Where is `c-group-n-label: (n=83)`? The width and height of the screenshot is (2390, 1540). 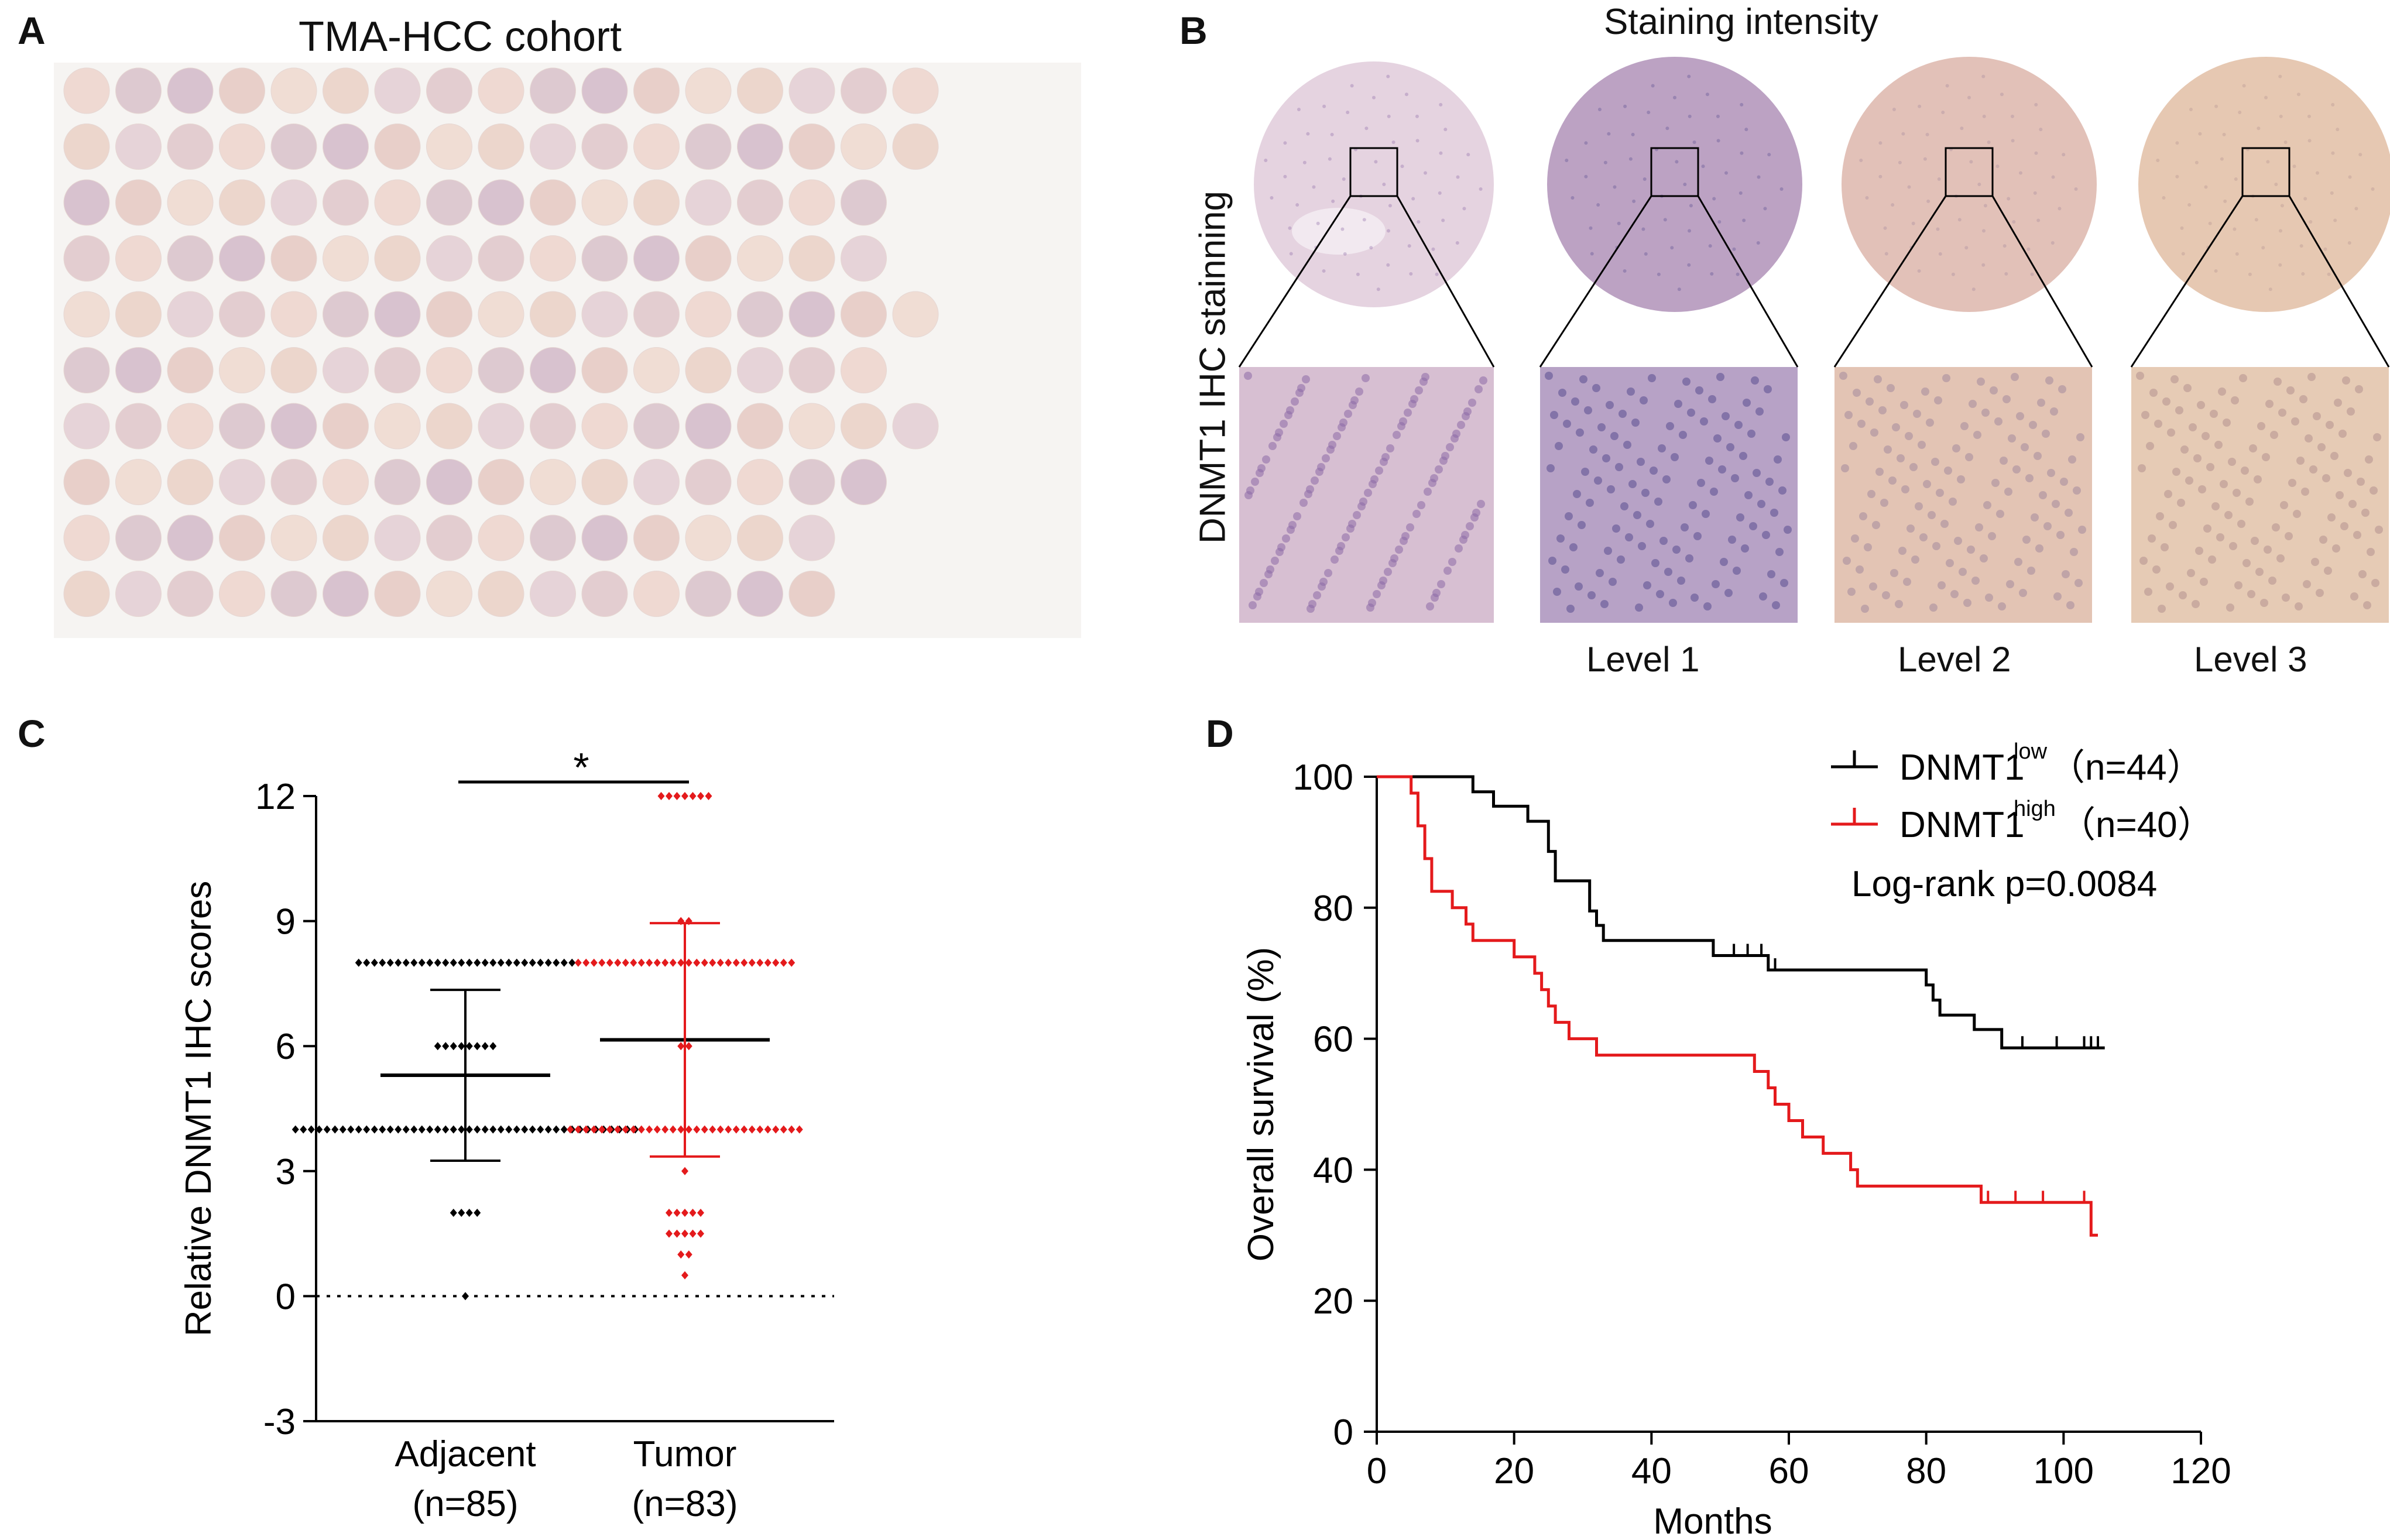
c-group-n-label: (n=83) is located at coordinates (685, 1504).